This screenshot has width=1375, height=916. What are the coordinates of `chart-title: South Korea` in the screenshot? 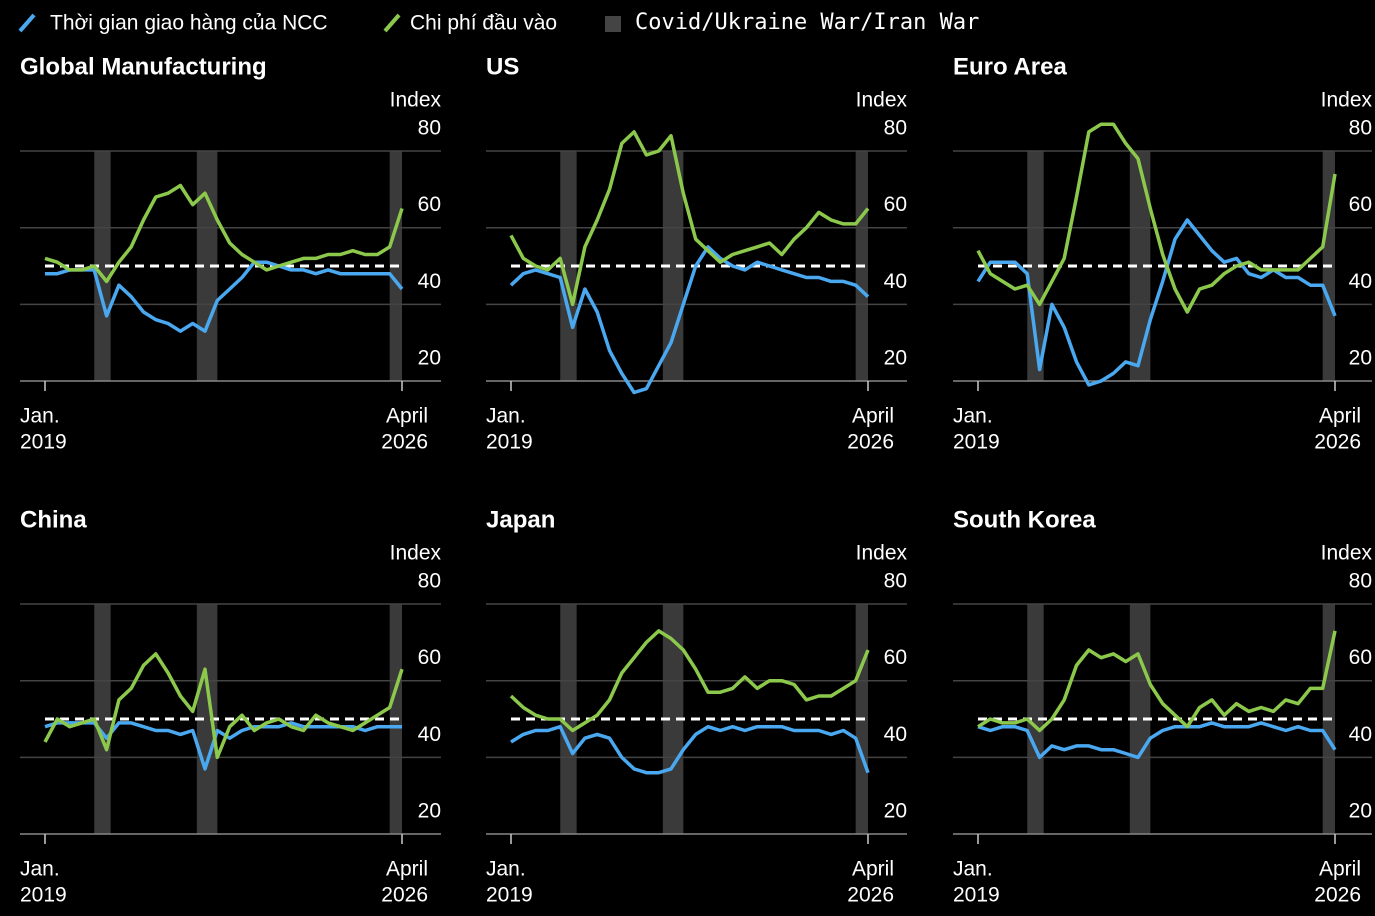 It's located at (1024, 519).